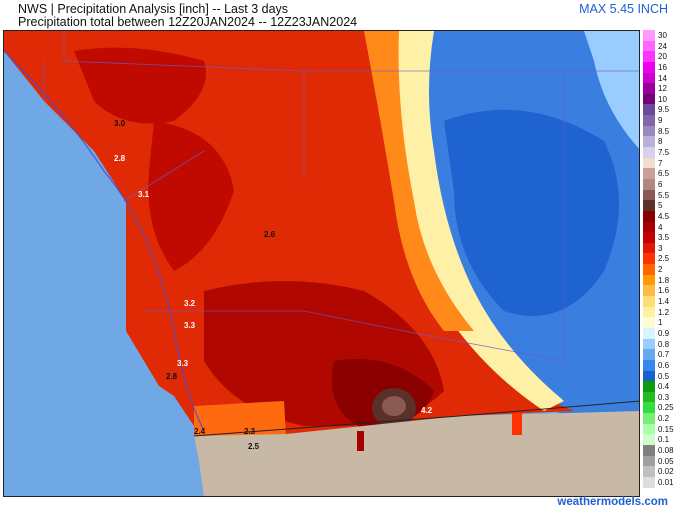 The image size is (680, 510). What do you see at coordinates (120, 158) in the screenshot?
I see `value-label: 2.8` at bounding box center [120, 158].